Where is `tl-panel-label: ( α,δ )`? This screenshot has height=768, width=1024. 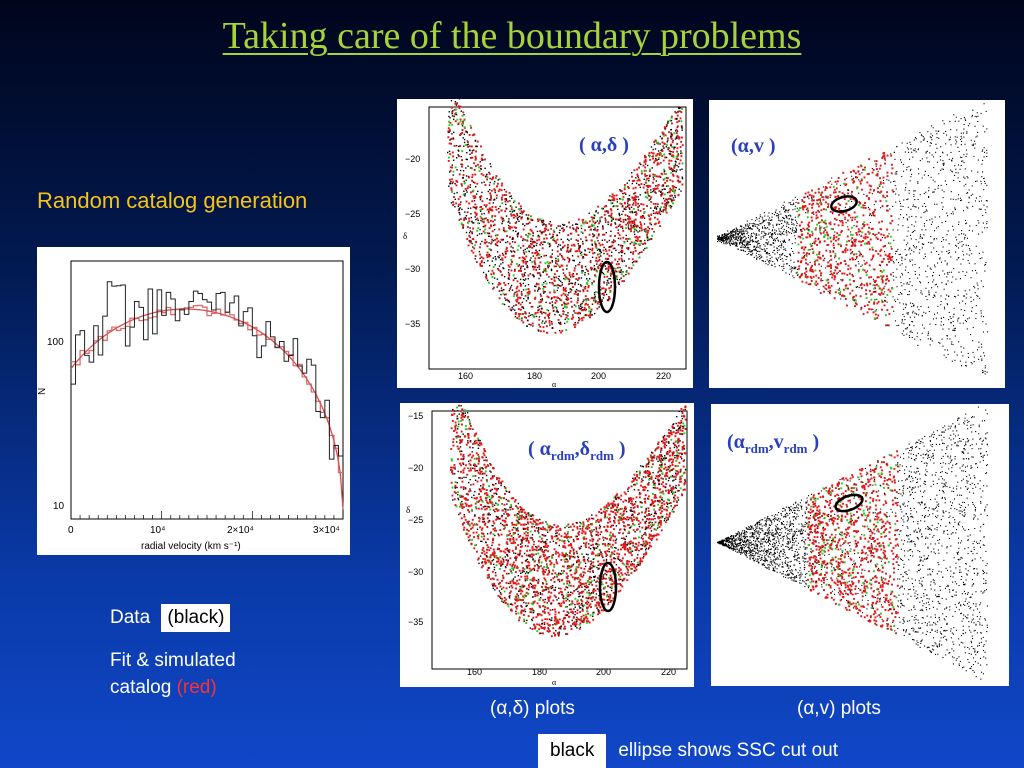
tl-panel-label: ( α,δ ) is located at coordinates (604, 145).